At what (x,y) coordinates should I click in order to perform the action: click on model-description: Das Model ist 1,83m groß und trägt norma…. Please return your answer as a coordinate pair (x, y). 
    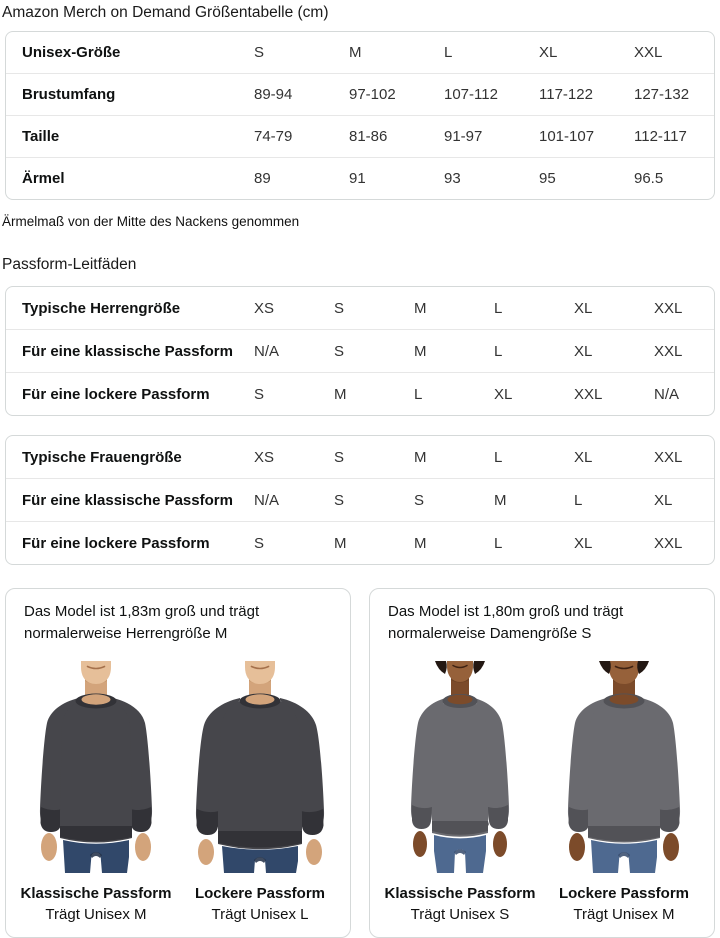
    Looking at the image, I should click on (142, 622).